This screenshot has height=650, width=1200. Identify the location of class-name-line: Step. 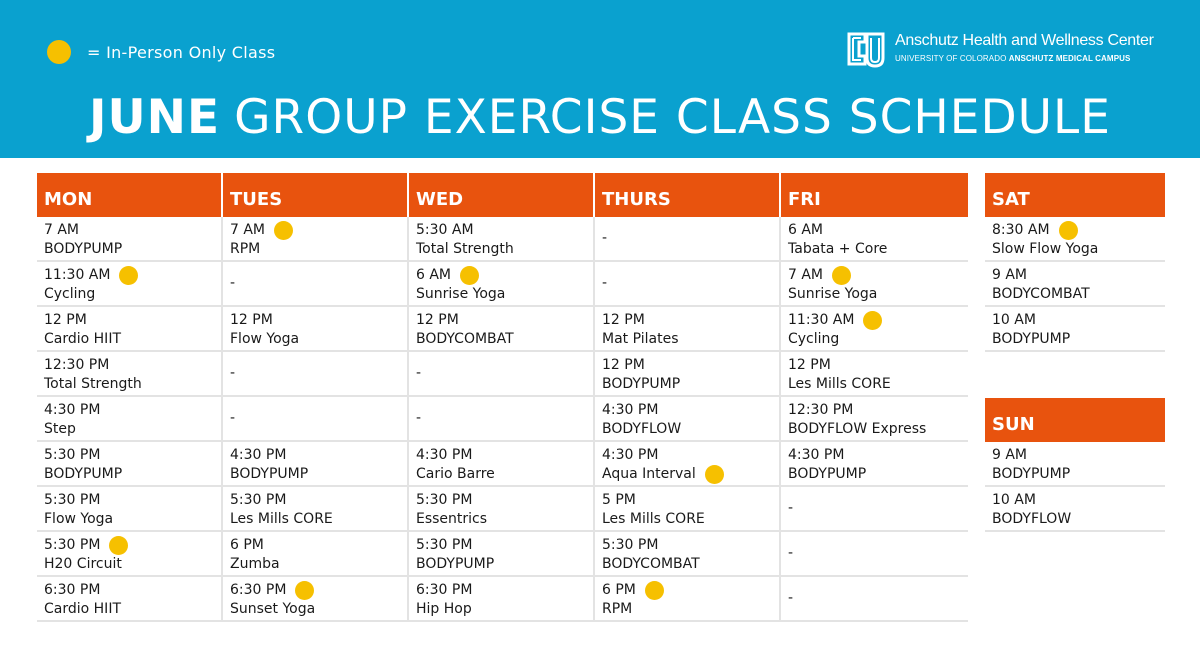
(132, 429).